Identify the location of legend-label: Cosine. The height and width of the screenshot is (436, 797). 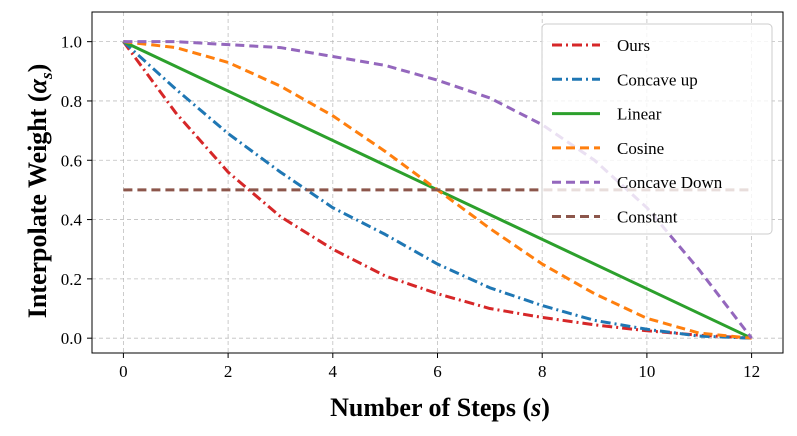
(640, 148).